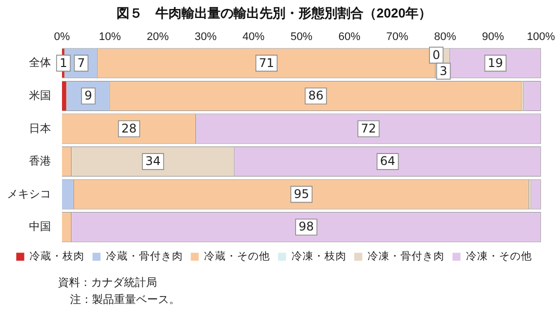  Describe the element at coordinates (237, 256) in the screenshot. I see `legend-label: 冷蔵・その他` at that location.